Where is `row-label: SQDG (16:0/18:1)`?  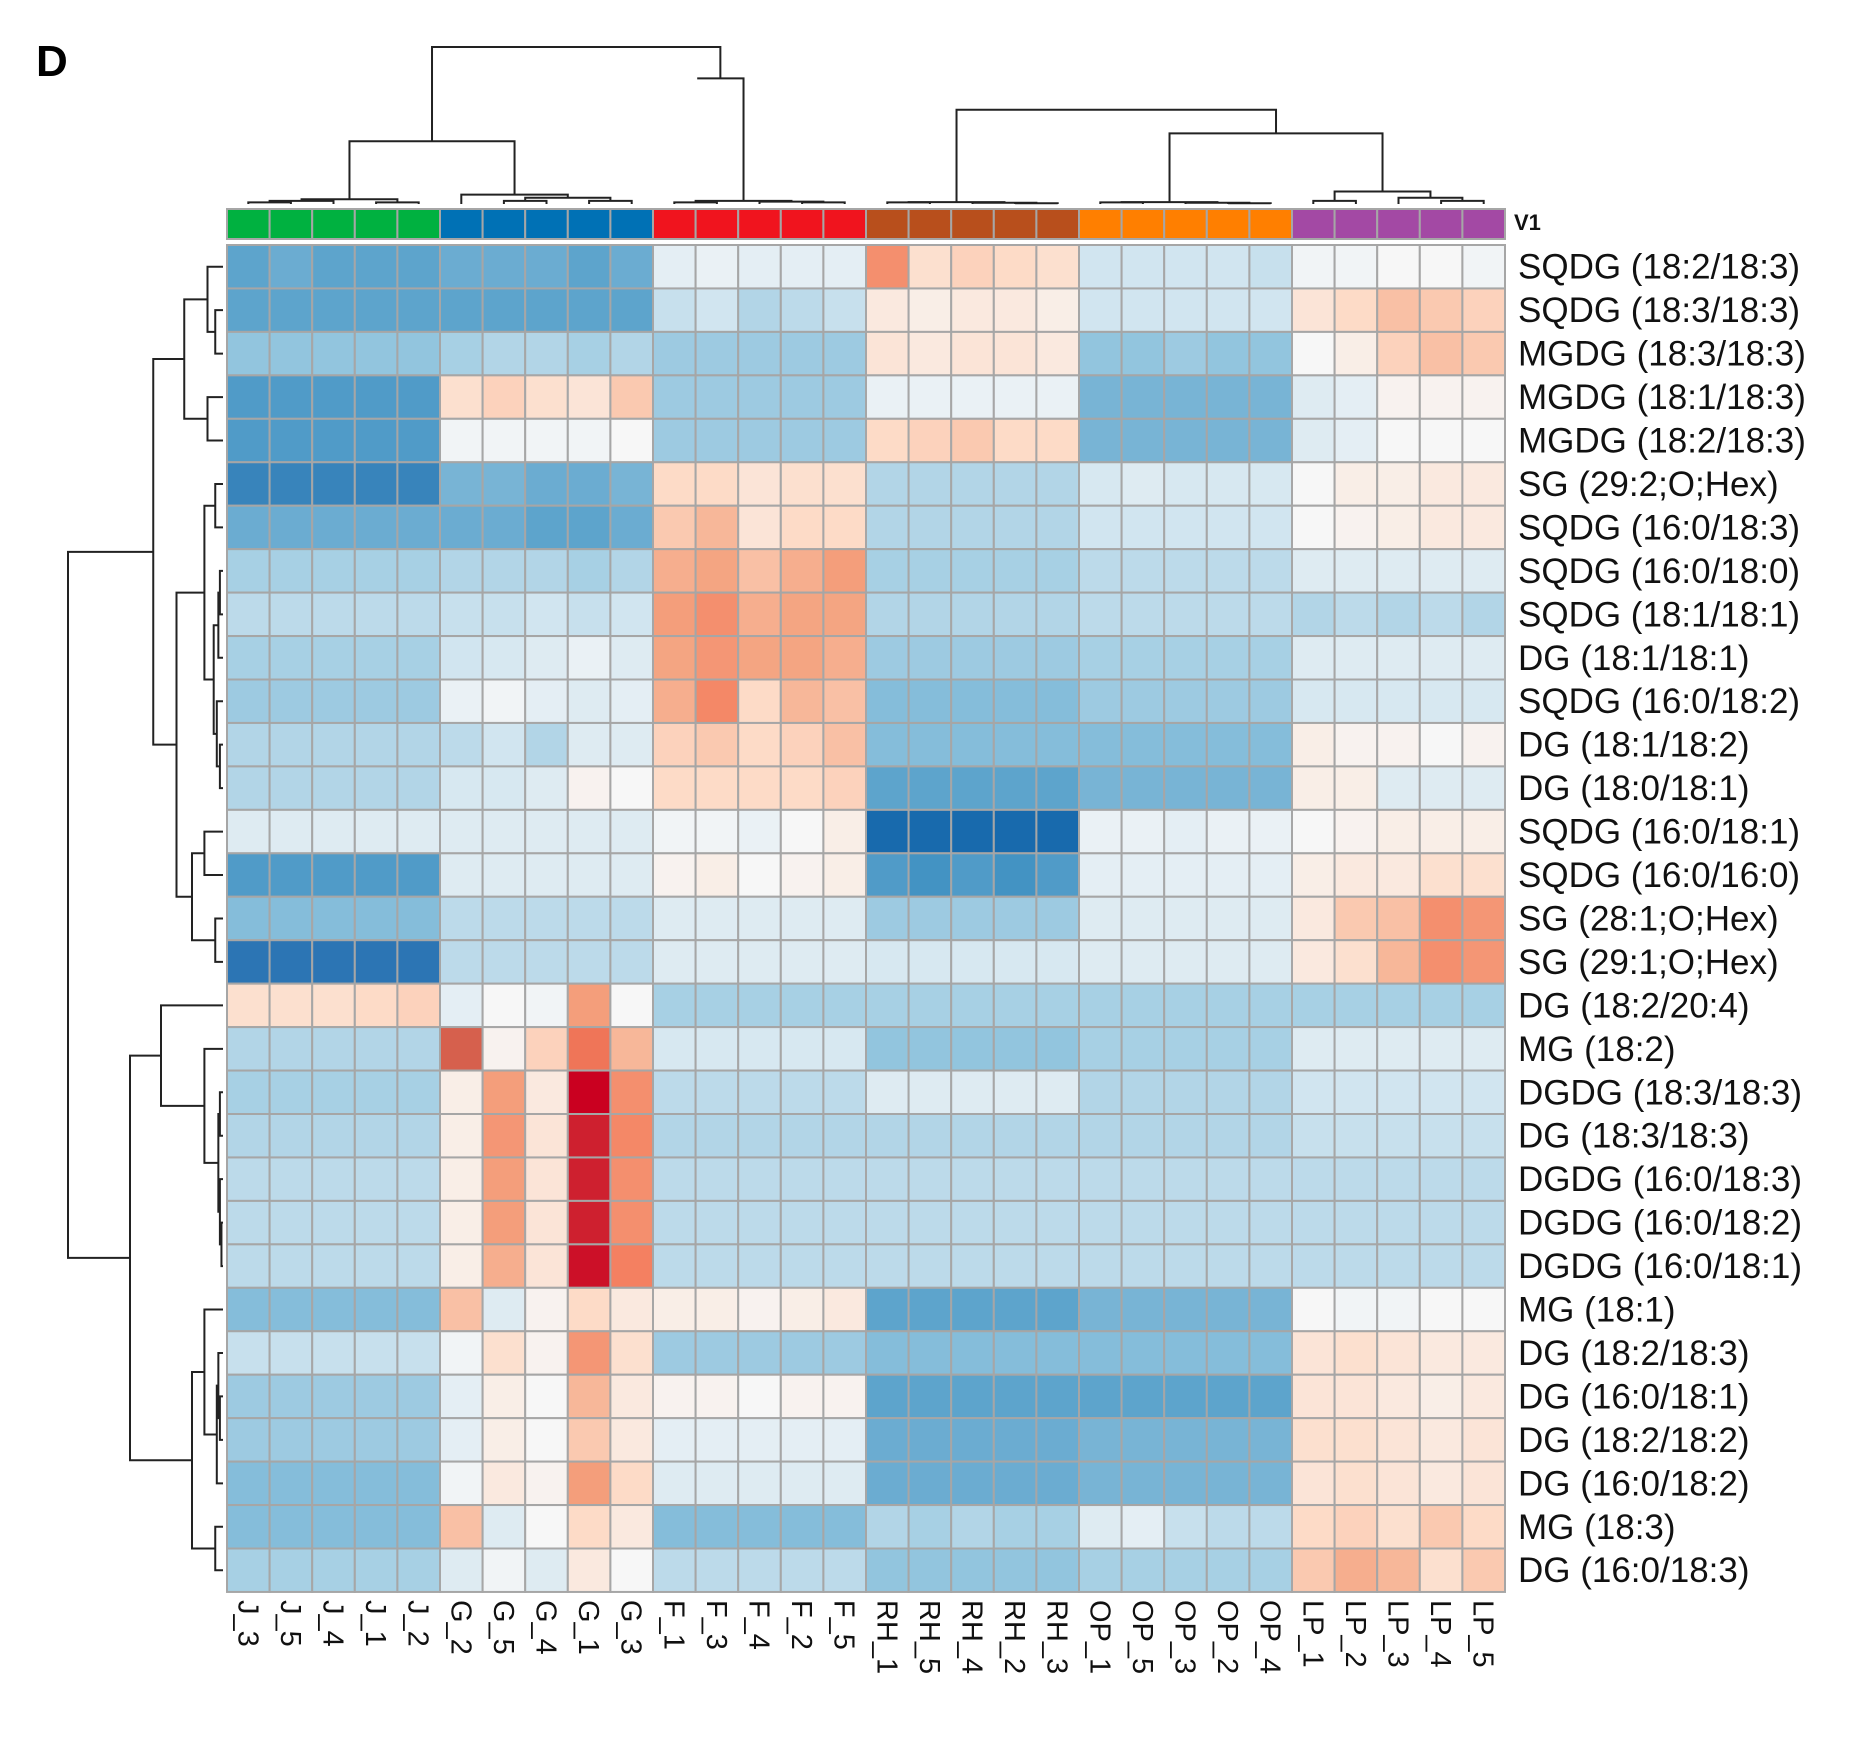
row-label: SQDG (16:0/18:1) is located at coordinates (1659, 832).